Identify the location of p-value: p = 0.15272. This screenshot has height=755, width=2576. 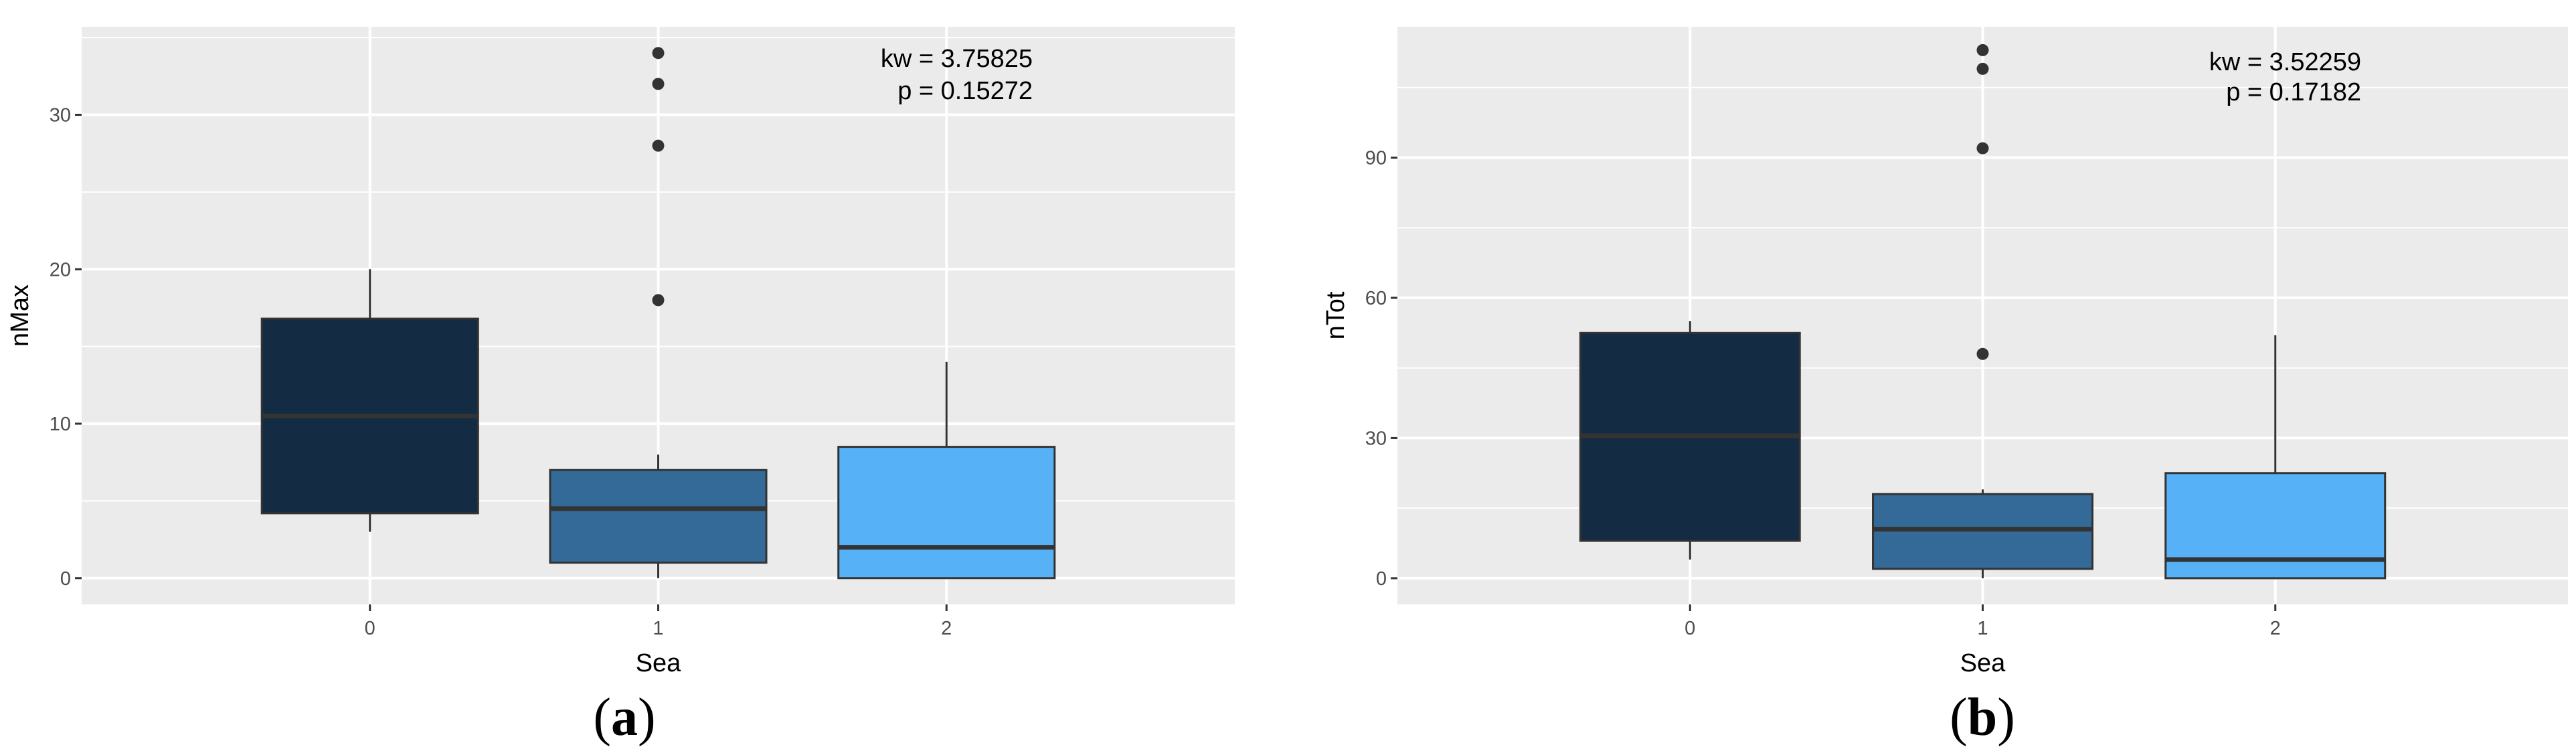
(965, 91).